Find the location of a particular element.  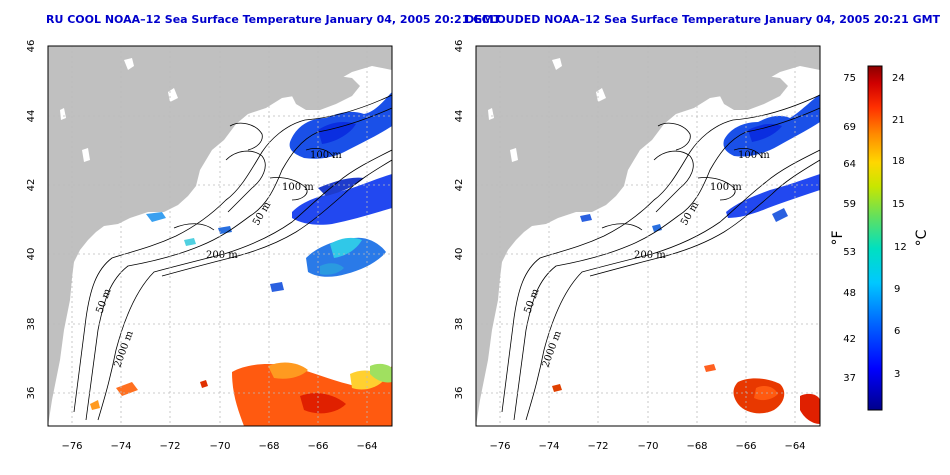

f-tick-label: 53 is located at coordinates (849, 252).